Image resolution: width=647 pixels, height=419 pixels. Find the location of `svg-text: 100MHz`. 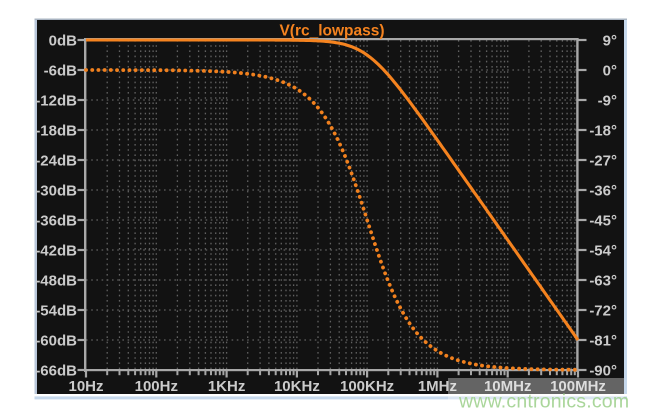

svg-text: 100MHz is located at coordinates (578, 386).